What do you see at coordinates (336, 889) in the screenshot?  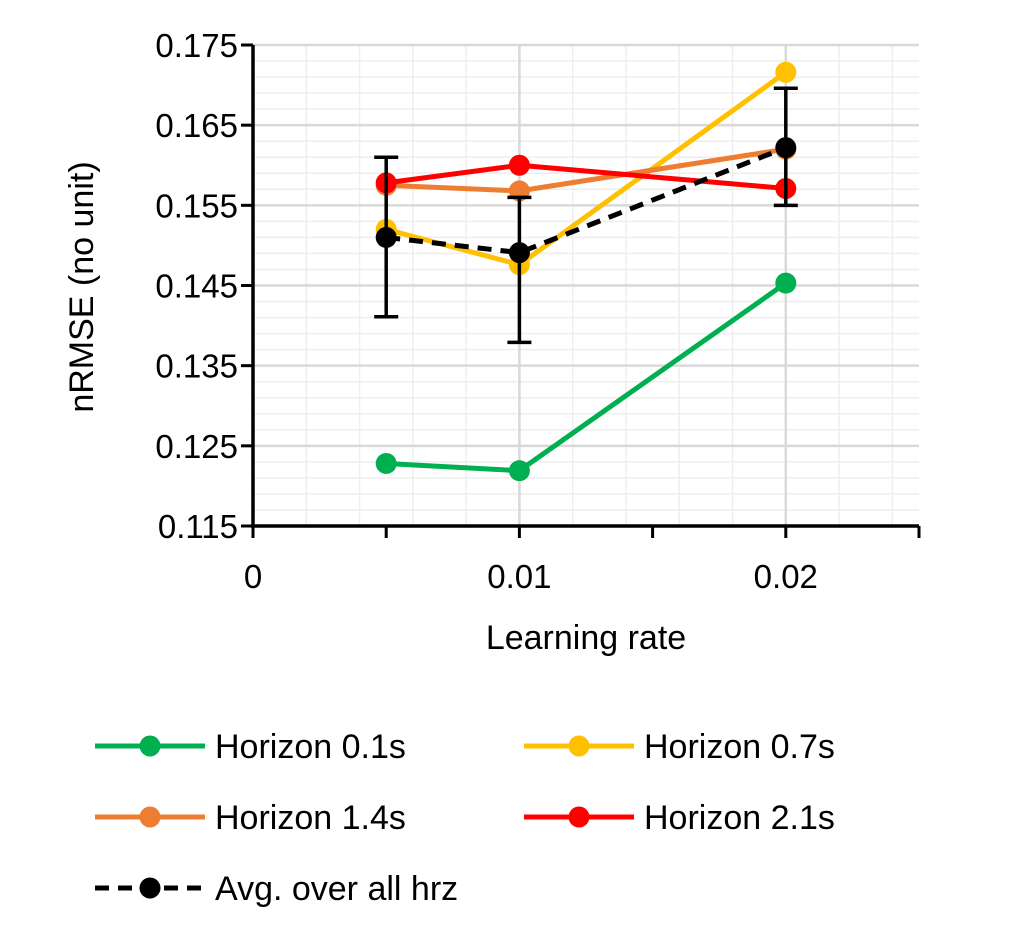 I see `legend-label: Avg. over all hrz` at bounding box center [336, 889].